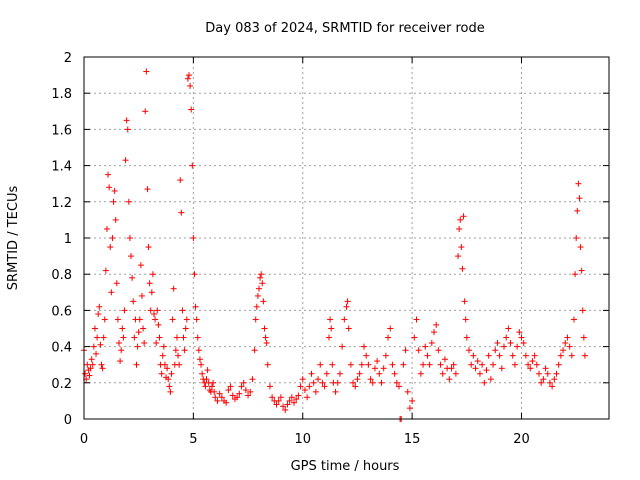  Describe the element at coordinates (68, 58) in the screenshot. I see `y-tick-label: 2` at that location.